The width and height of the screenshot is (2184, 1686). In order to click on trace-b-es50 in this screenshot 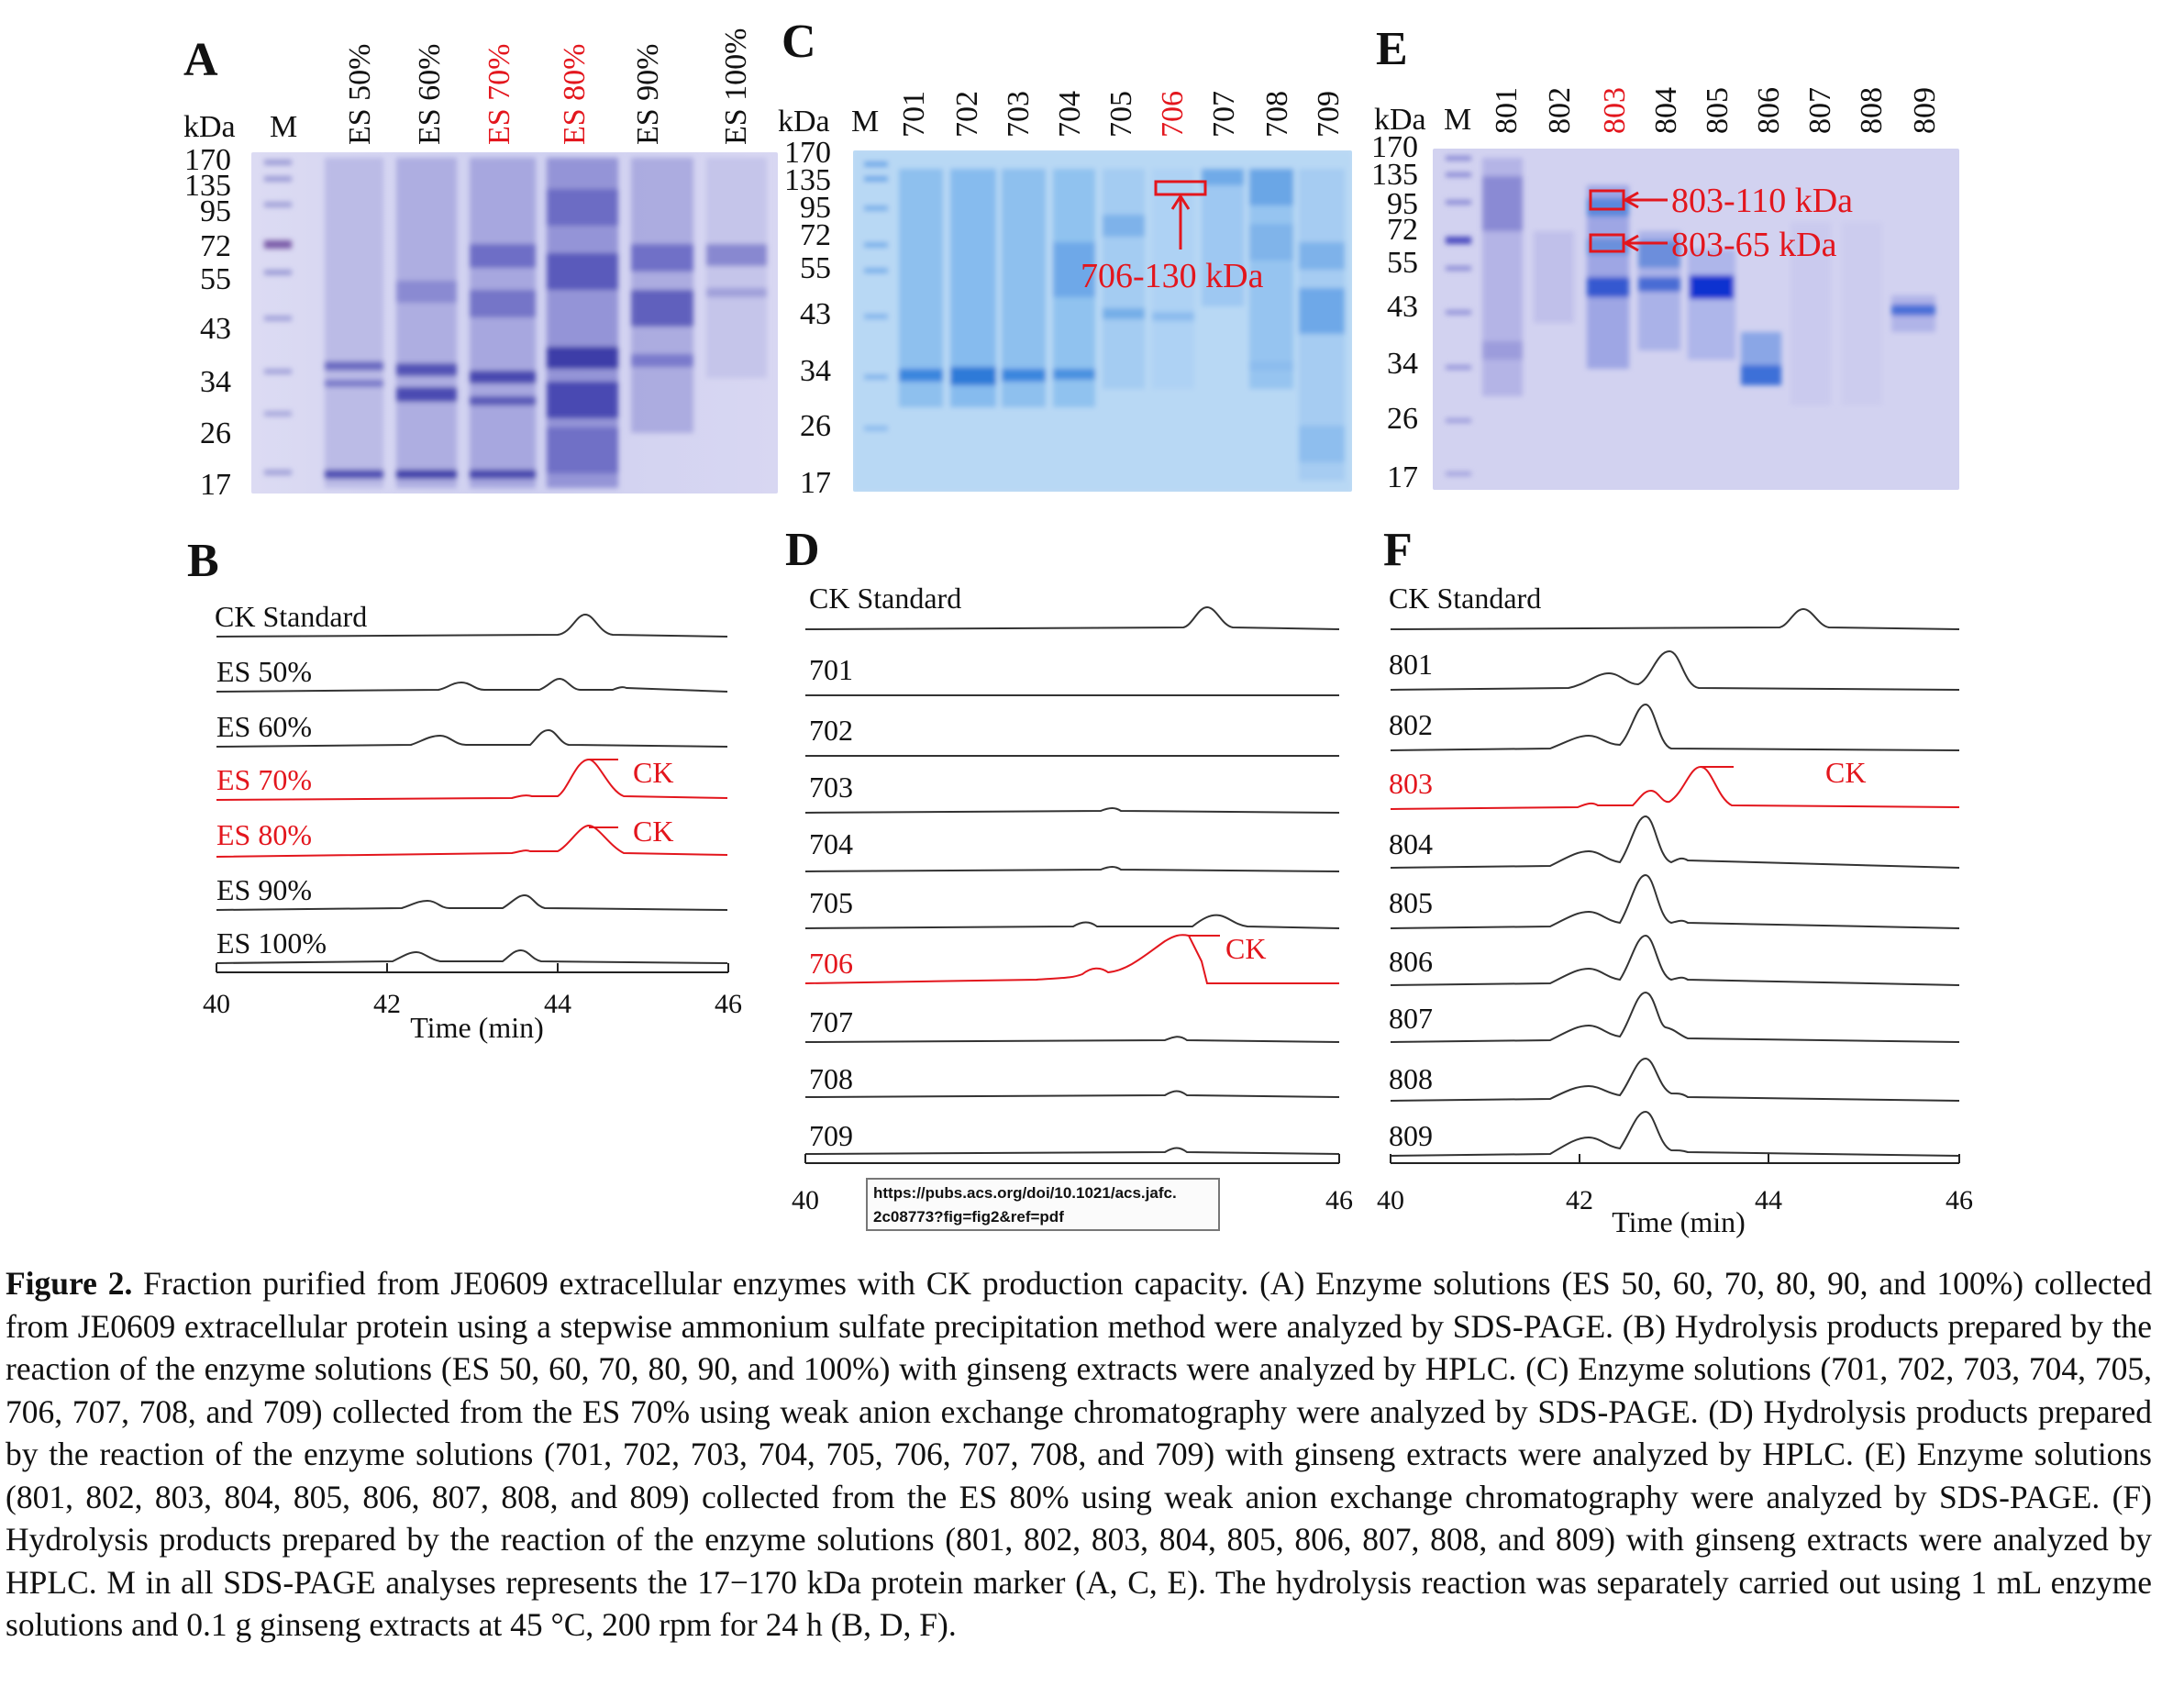, I will do `click(472, 685)`.